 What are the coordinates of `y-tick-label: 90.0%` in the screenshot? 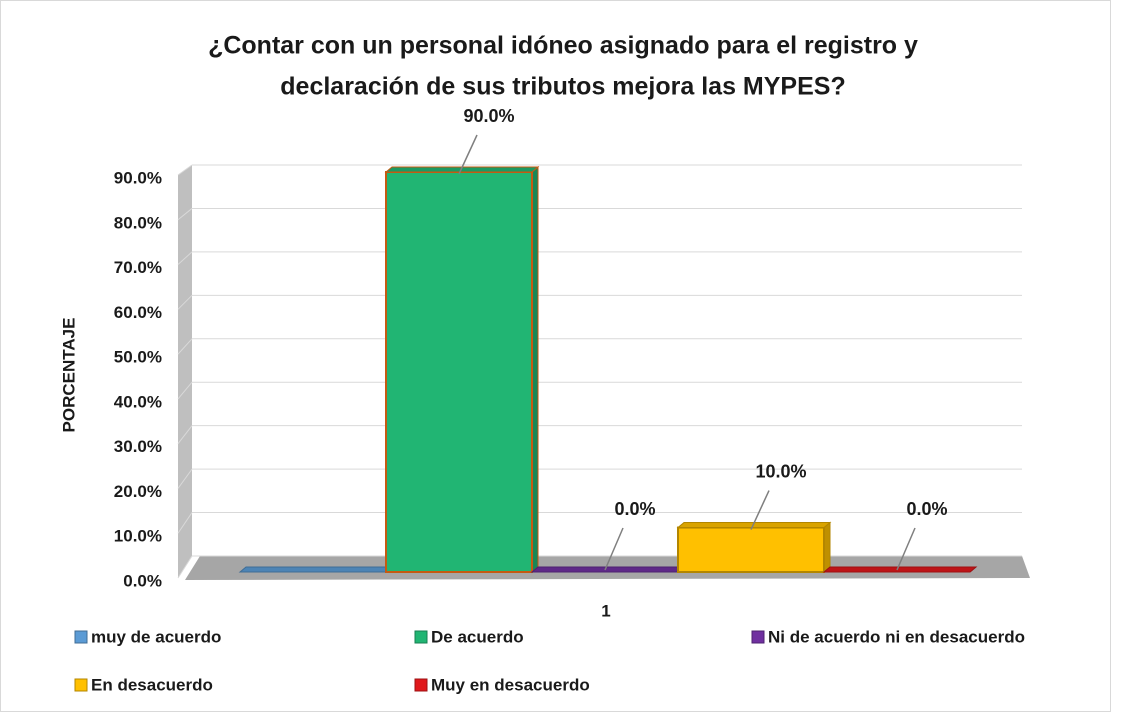 It's located at (138, 177).